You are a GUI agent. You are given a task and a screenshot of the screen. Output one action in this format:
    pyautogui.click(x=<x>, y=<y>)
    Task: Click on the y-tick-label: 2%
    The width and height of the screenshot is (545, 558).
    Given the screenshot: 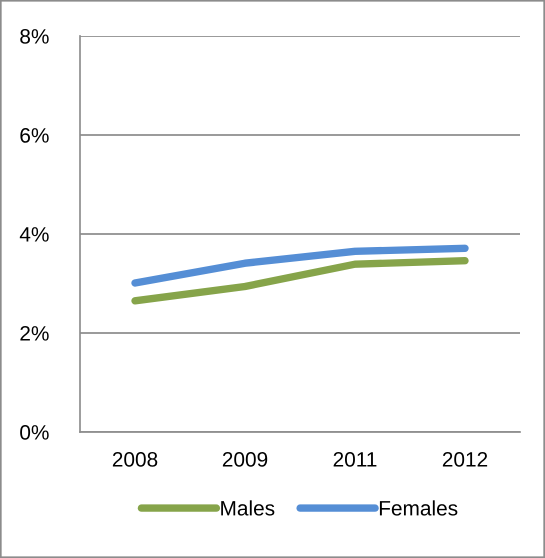 What is the action you would take?
    pyautogui.click(x=34, y=333)
    